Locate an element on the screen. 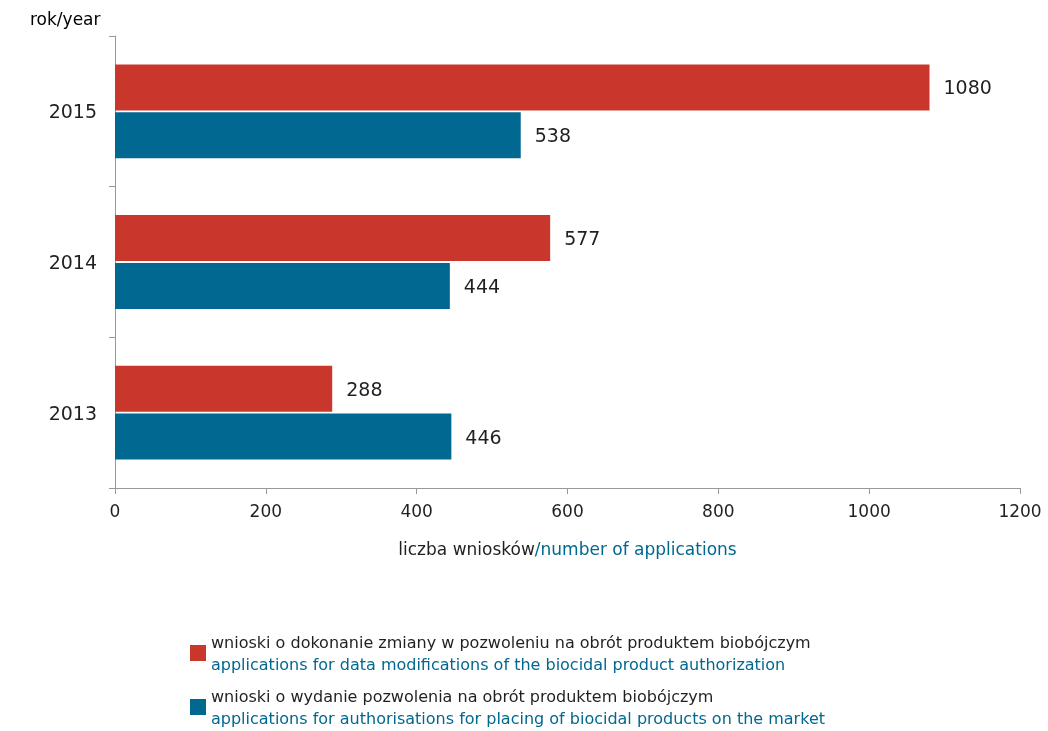 This screenshot has width=1048, height=731. x-tick-label: 200 is located at coordinates (266, 510).